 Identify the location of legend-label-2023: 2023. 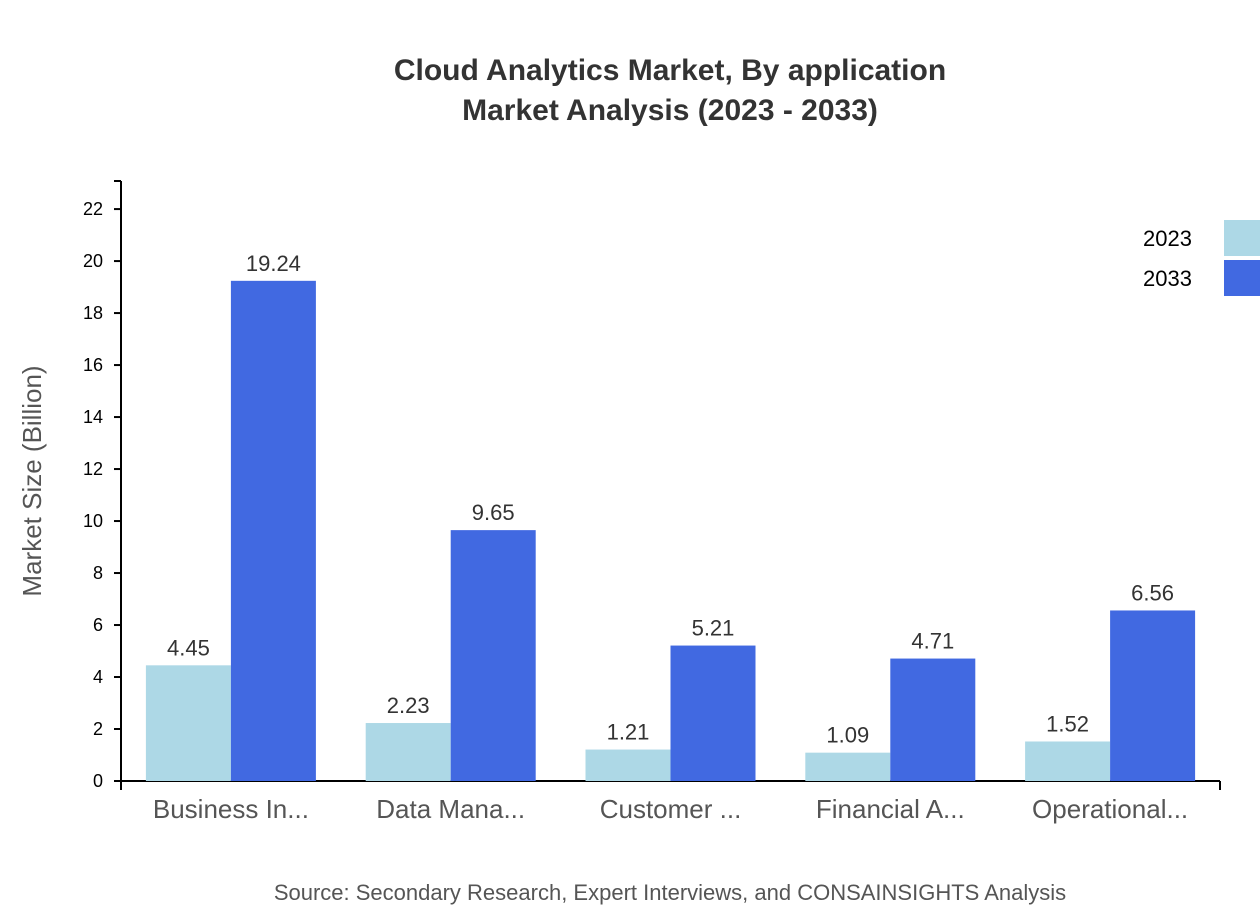
(1167, 238).